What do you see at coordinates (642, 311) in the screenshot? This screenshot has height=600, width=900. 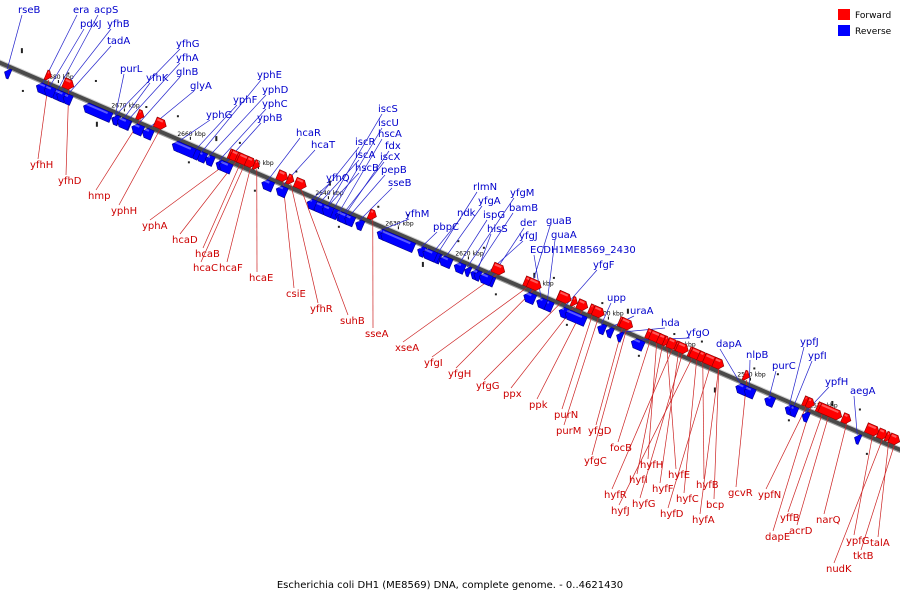 I see `reverse-gene-label: uraA` at bounding box center [642, 311].